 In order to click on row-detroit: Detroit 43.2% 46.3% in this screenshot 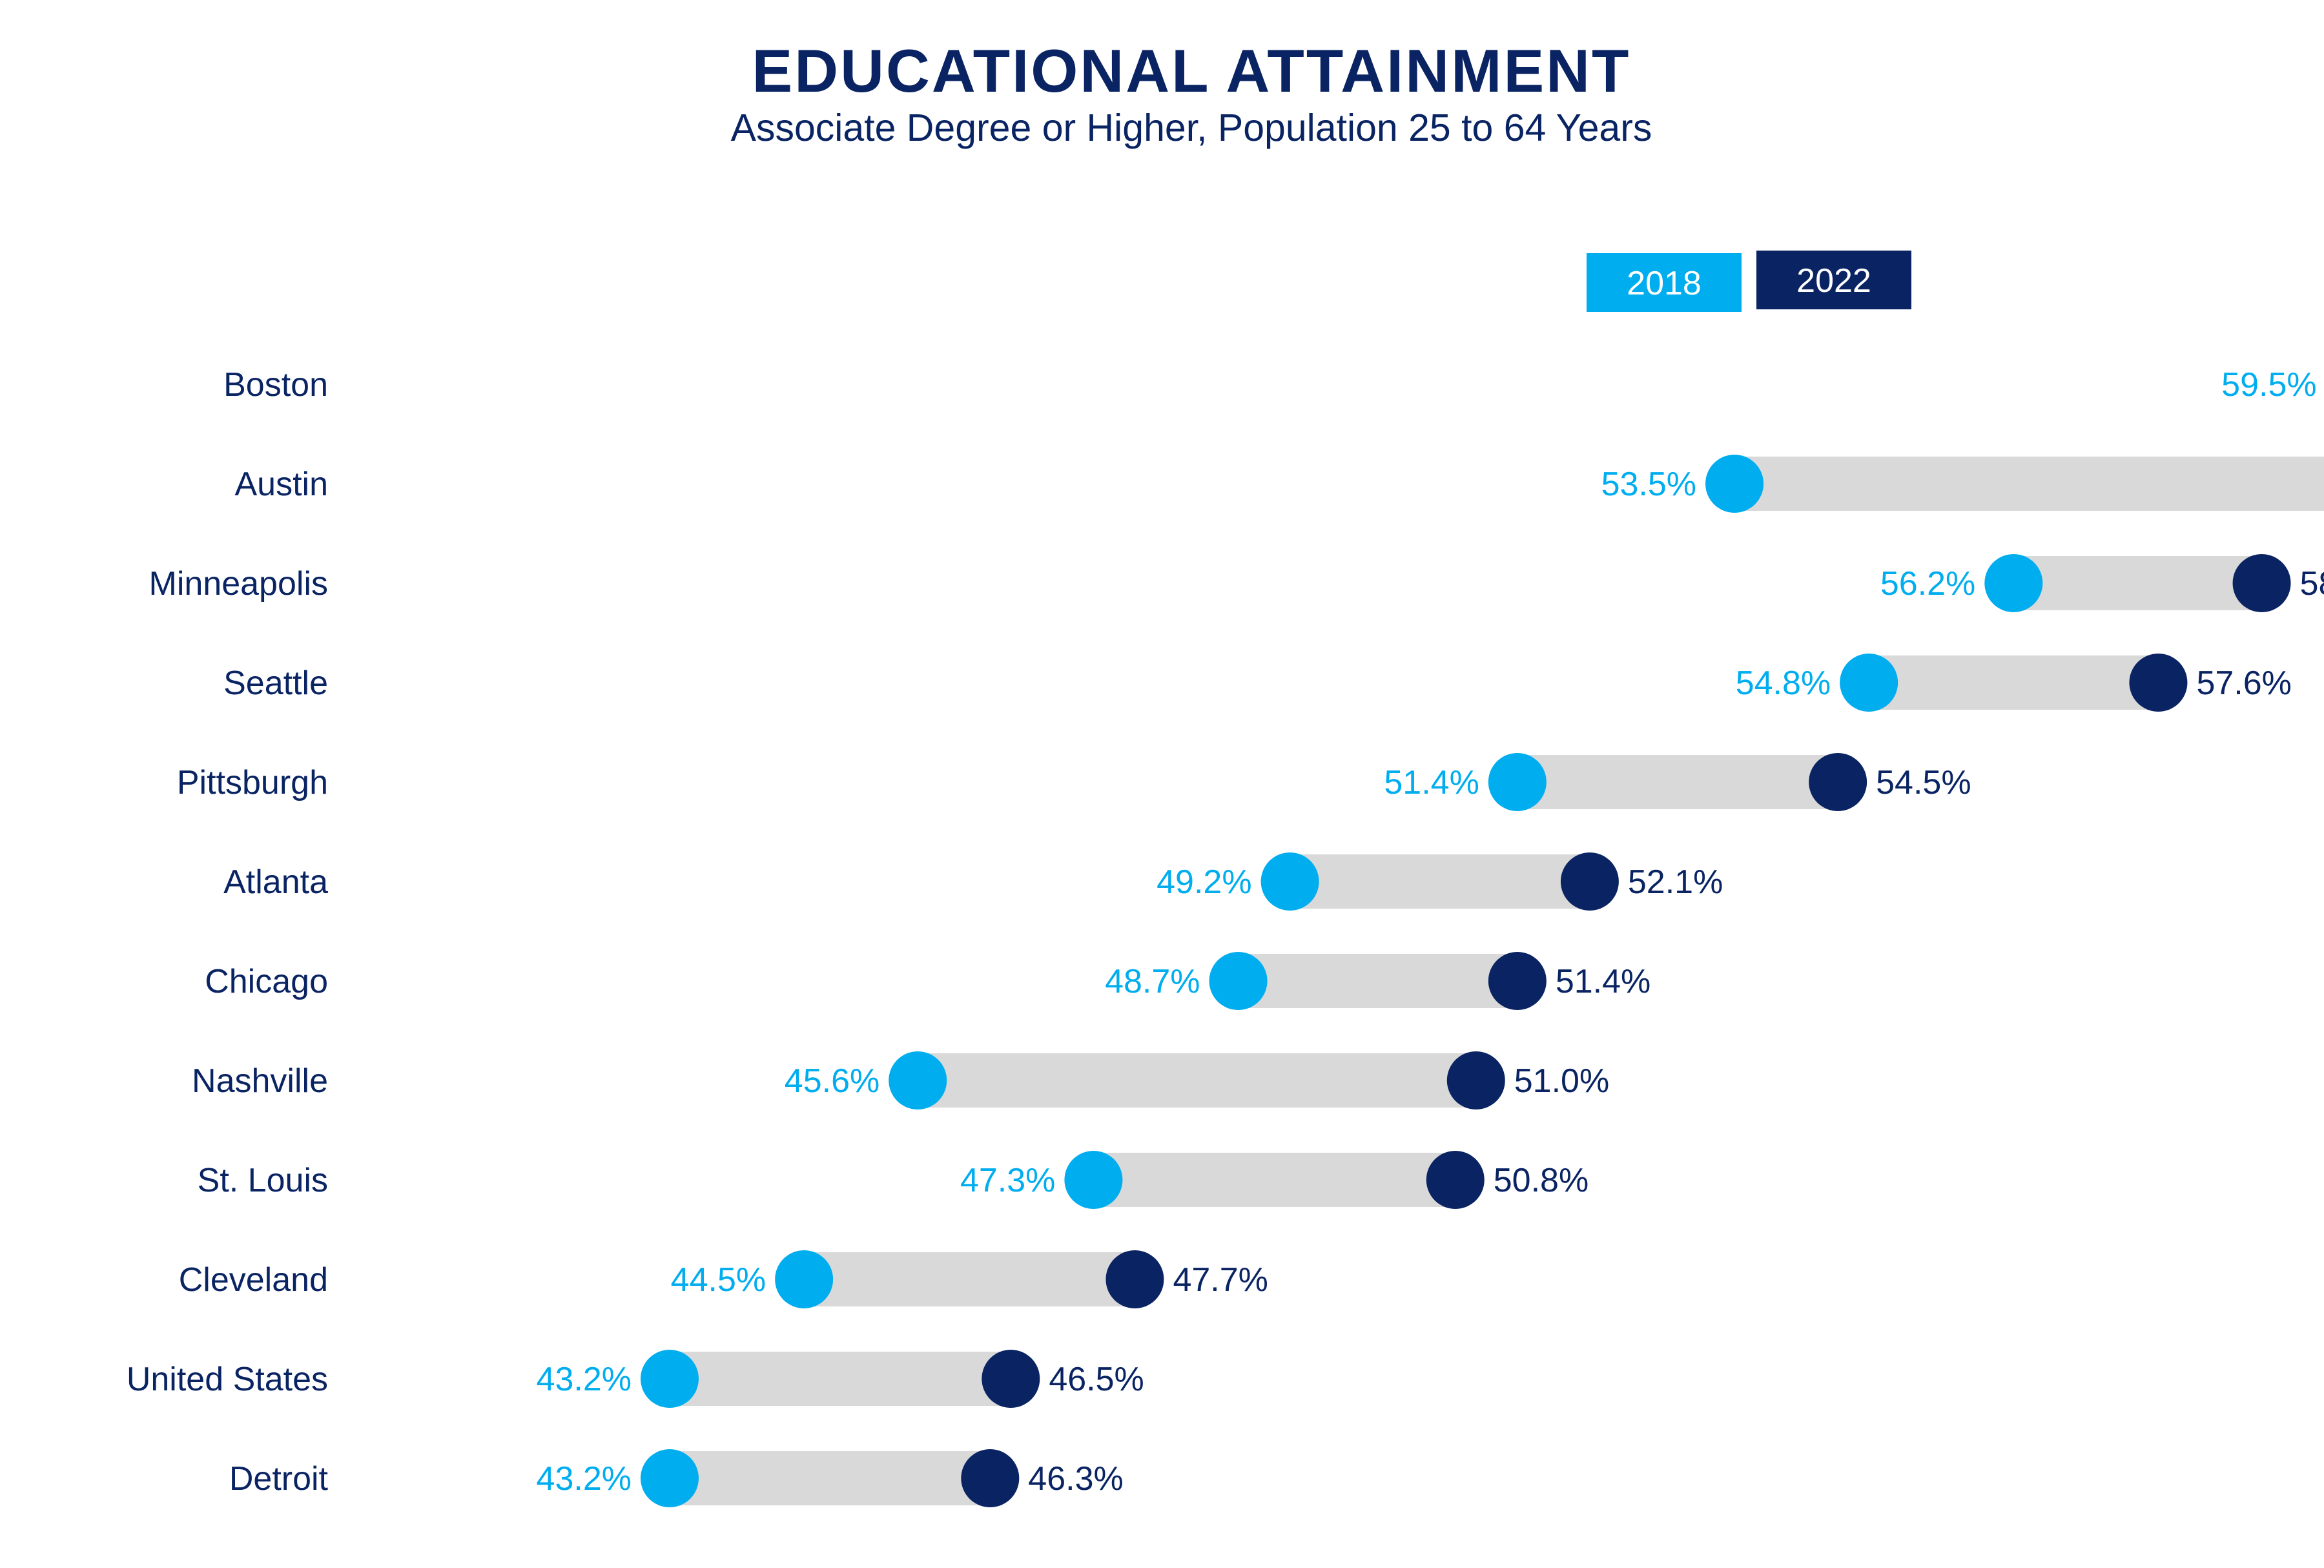, I will do `click(676, 1478)`.